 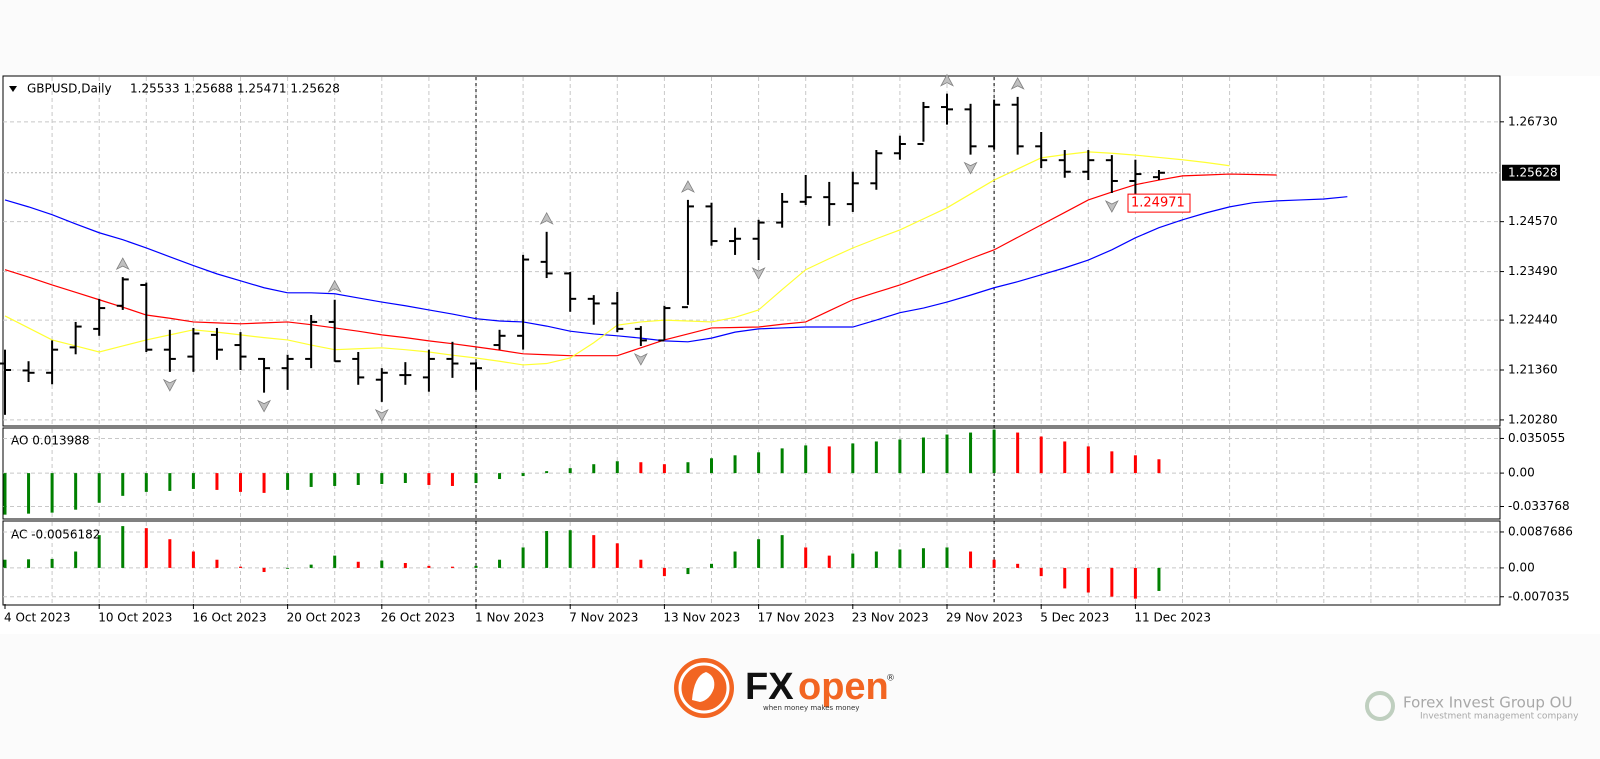 I want to click on symbol-menu-arrow, so click(x=13, y=89).